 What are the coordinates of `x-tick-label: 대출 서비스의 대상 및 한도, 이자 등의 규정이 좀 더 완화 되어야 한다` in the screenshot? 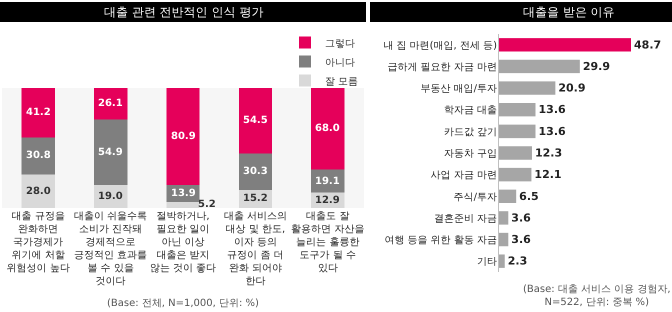 It's located at (255, 249).